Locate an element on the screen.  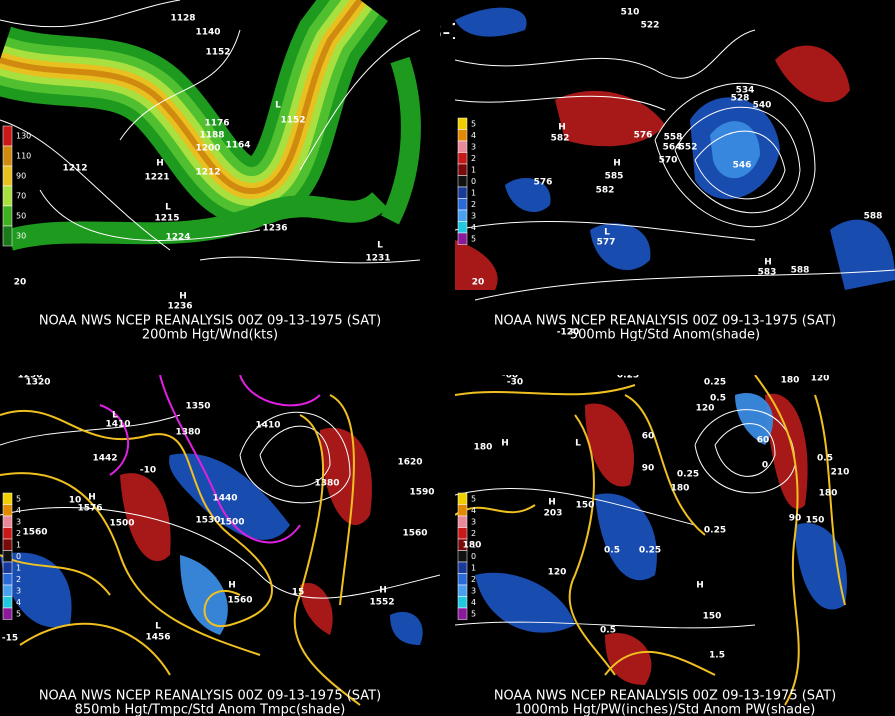
contour-label: 1320 is located at coordinates (37, 383).